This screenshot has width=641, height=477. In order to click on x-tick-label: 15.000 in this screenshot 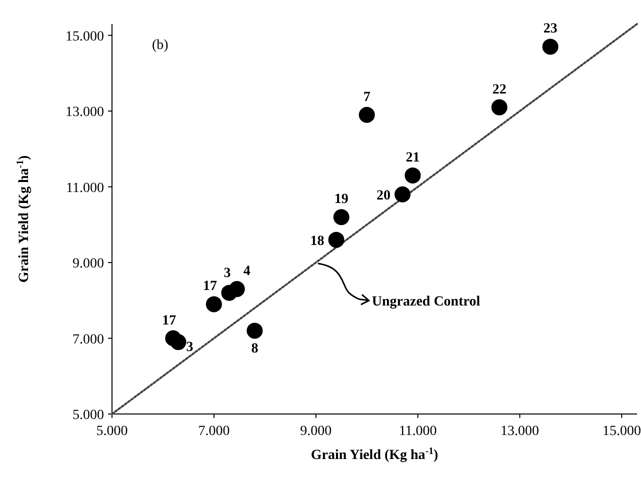, I will do `click(621, 431)`.